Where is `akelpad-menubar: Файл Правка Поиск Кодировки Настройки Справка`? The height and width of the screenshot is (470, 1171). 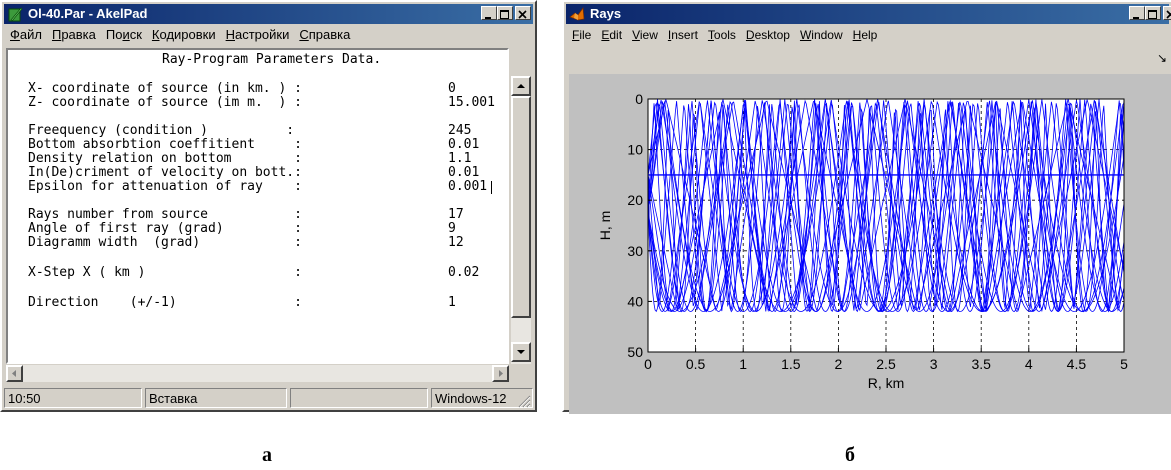 akelpad-menubar: Файл Правка Поиск Кодировки Настройки Справка is located at coordinates (268, 35).